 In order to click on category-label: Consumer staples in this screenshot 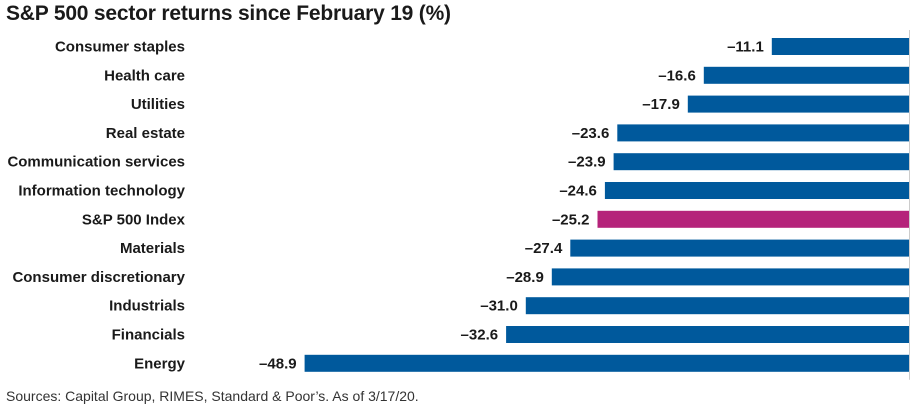, I will do `click(120, 47)`.